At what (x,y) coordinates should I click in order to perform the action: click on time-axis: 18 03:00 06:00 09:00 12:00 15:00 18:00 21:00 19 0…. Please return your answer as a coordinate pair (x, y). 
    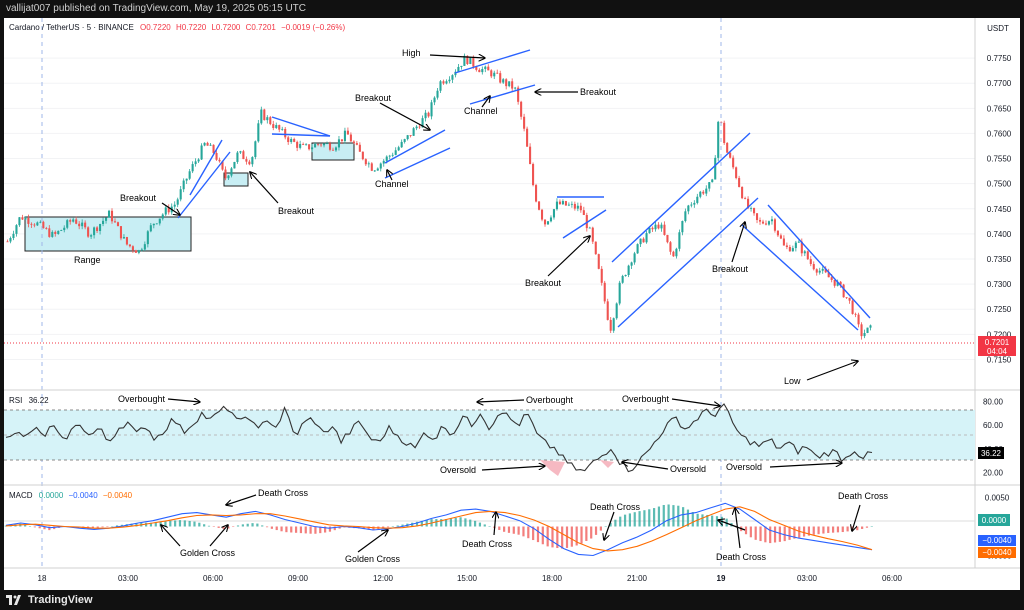
    Looking at the image, I should click on (470, 578).